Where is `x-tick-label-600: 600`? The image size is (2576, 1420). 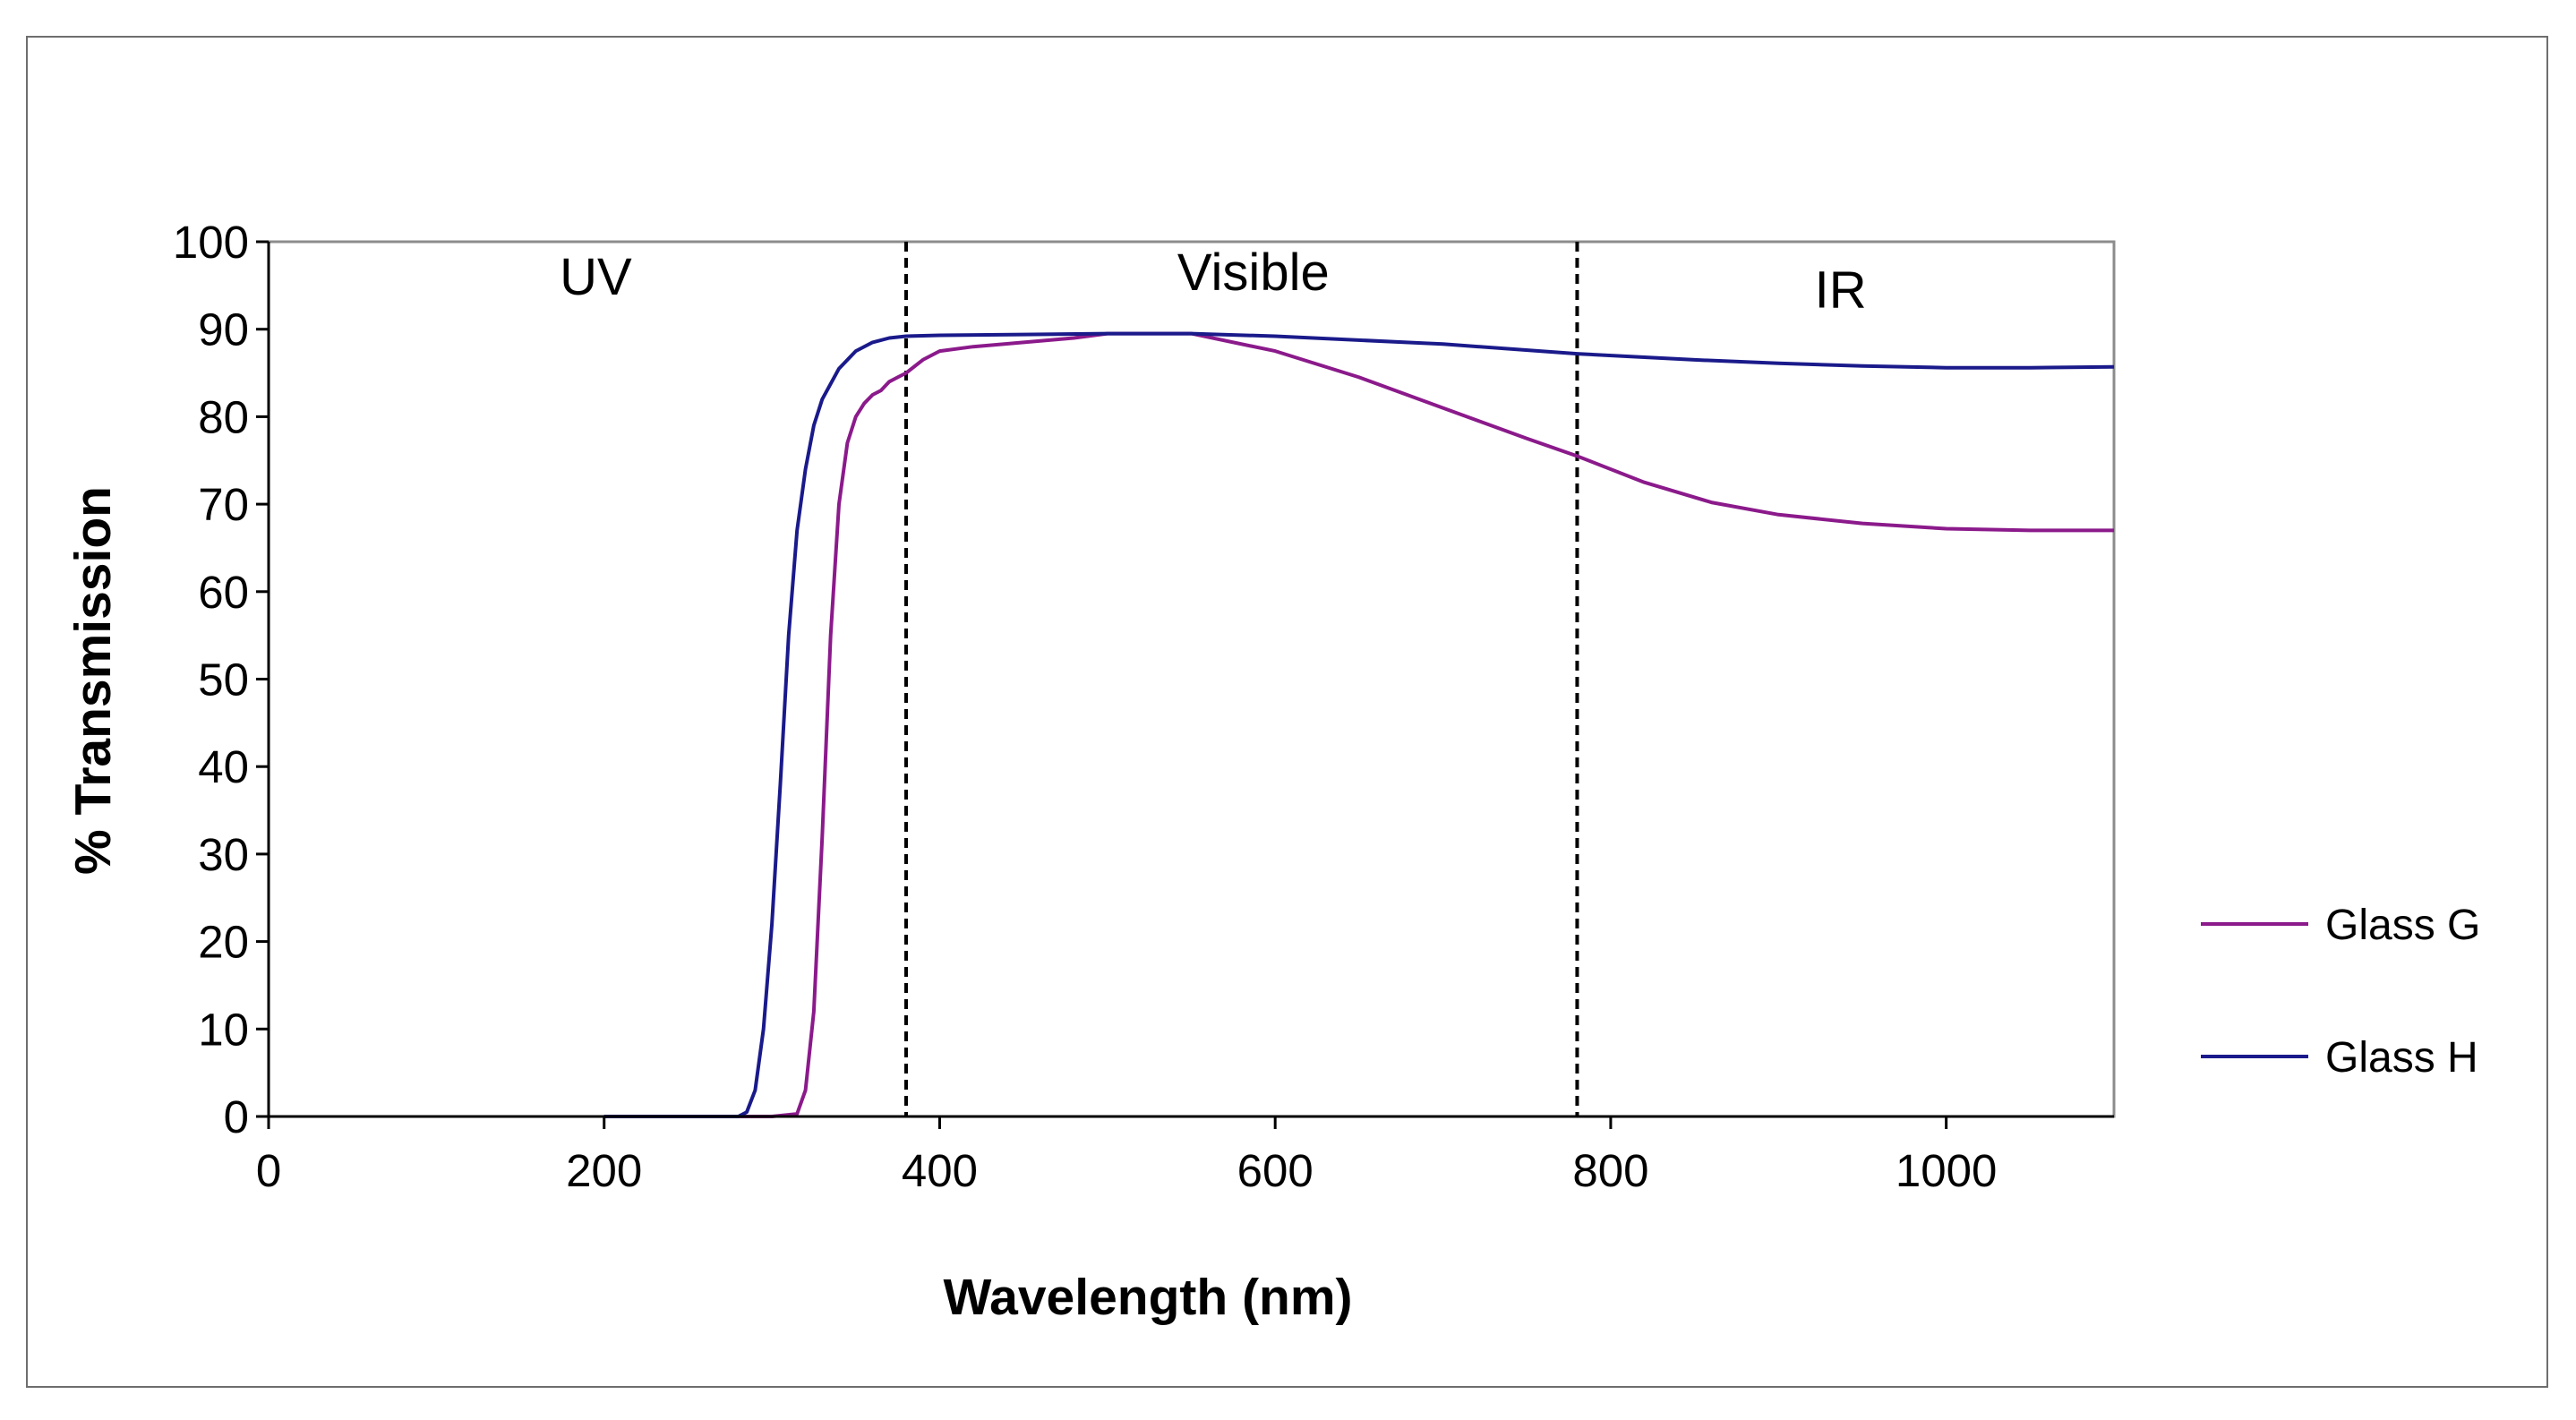 x-tick-label-600: 600 is located at coordinates (1275, 1170).